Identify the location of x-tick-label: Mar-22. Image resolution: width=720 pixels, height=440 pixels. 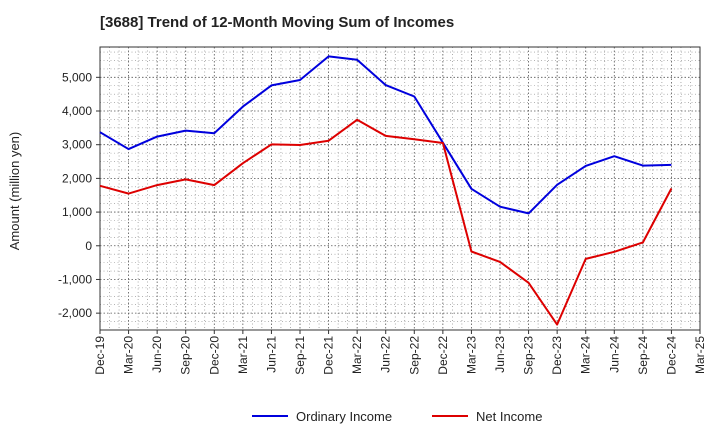
(357, 355).